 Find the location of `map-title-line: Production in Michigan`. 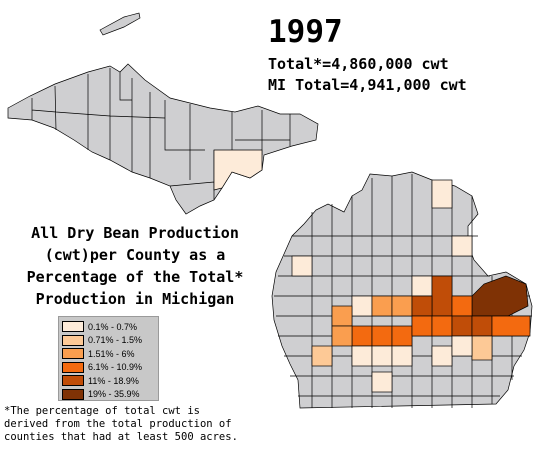

map-title-line: Production in Michigan is located at coordinates (135, 299).